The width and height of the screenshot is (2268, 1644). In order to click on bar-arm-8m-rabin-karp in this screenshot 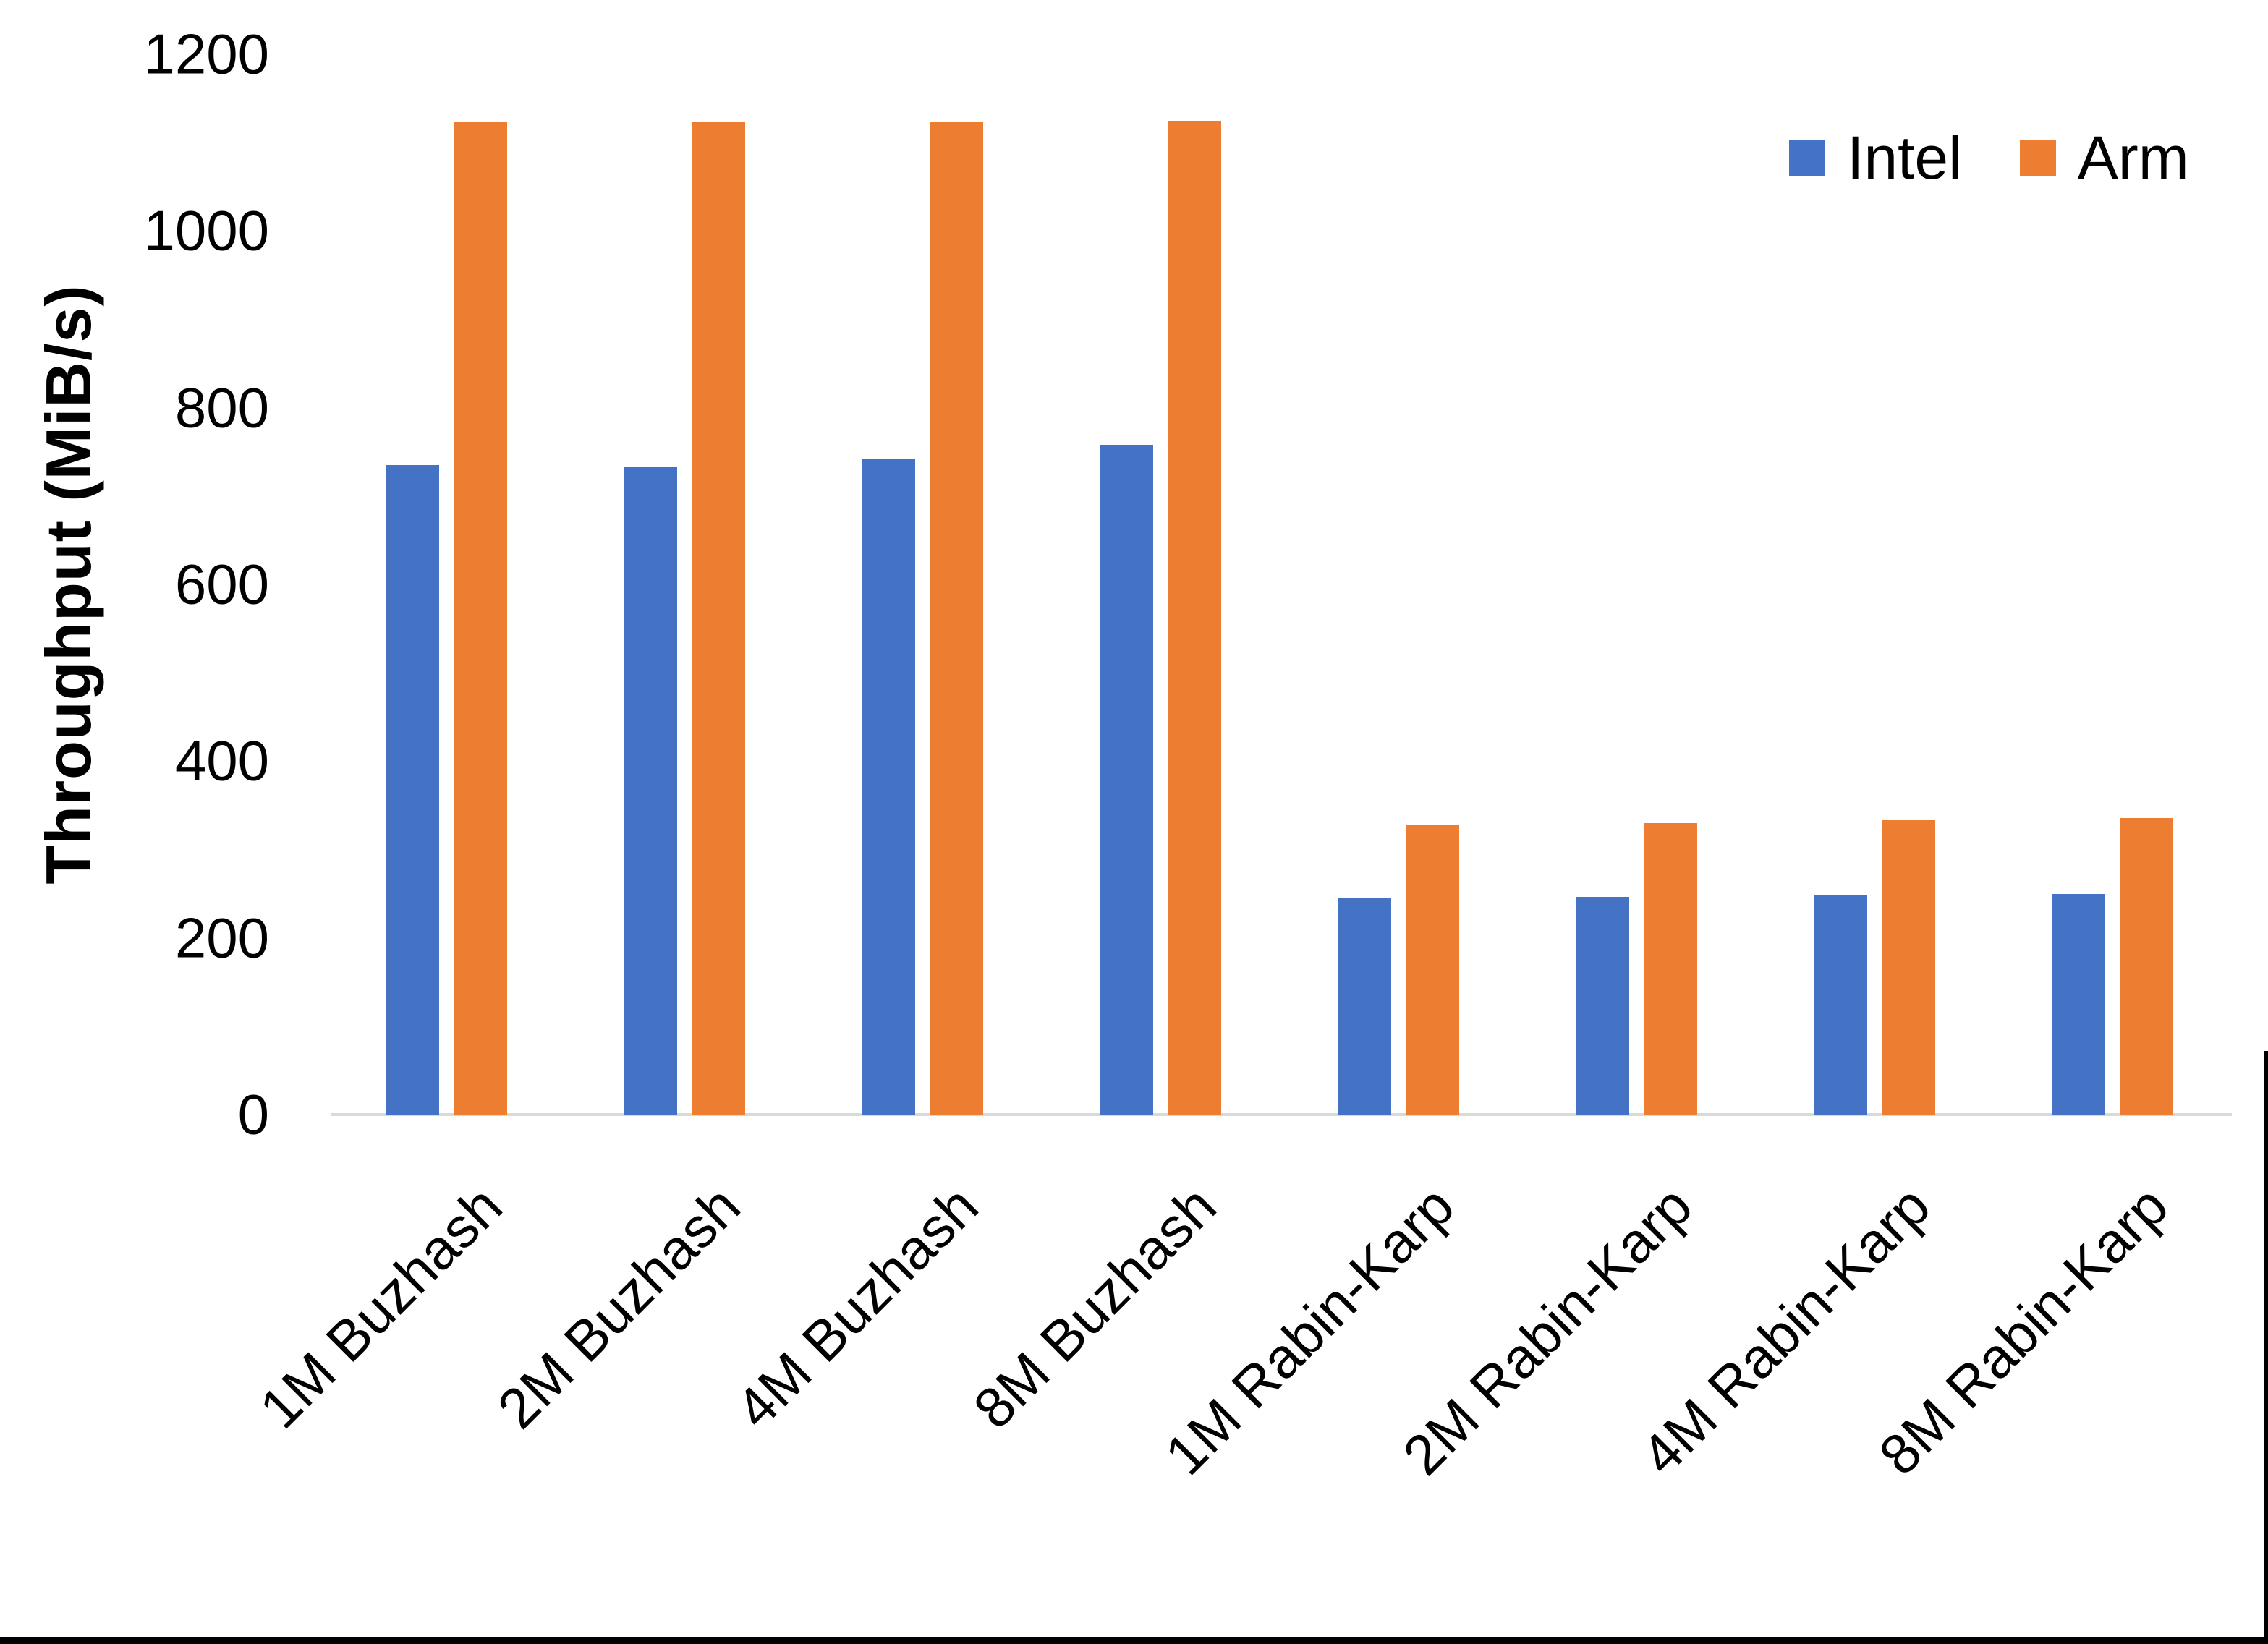, I will do `click(2146, 966)`.